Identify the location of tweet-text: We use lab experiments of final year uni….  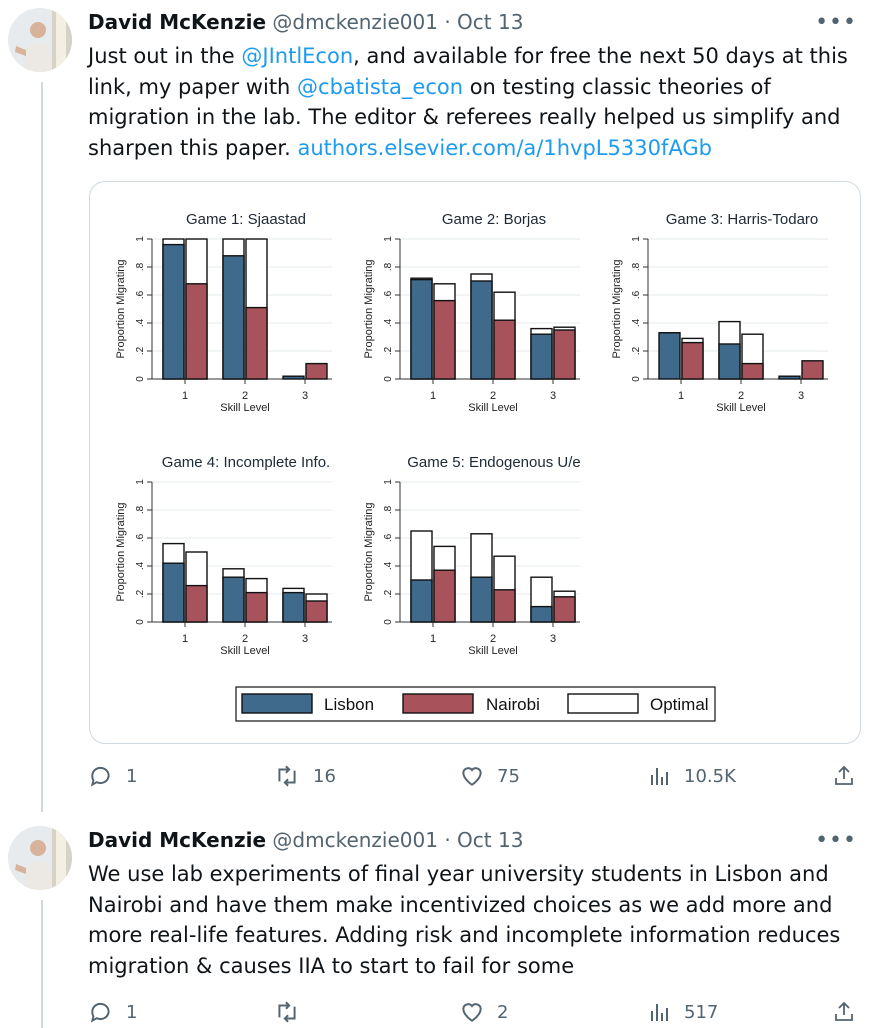
(473, 920).